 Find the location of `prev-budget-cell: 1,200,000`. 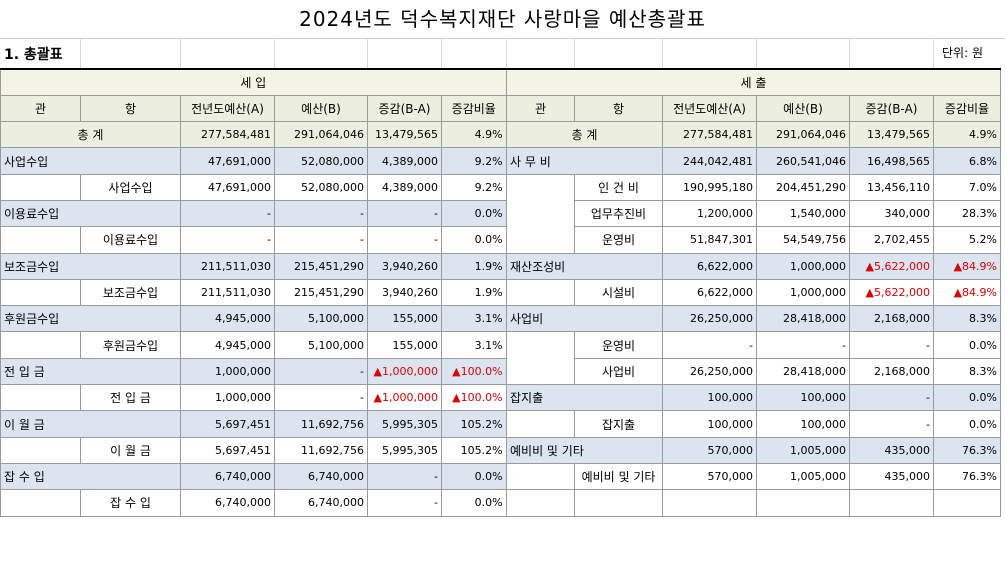

prev-budget-cell: 1,200,000 is located at coordinates (709, 213).